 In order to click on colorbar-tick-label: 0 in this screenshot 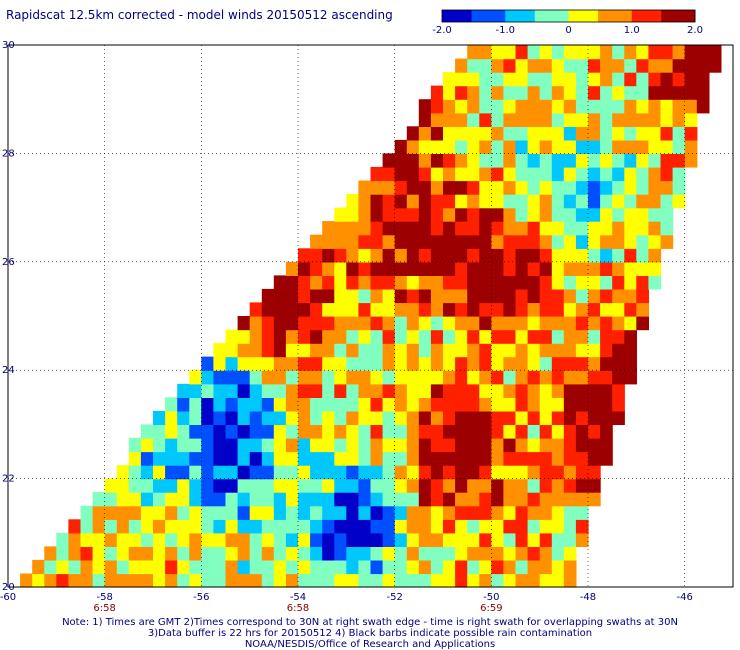, I will do `click(568, 30)`.